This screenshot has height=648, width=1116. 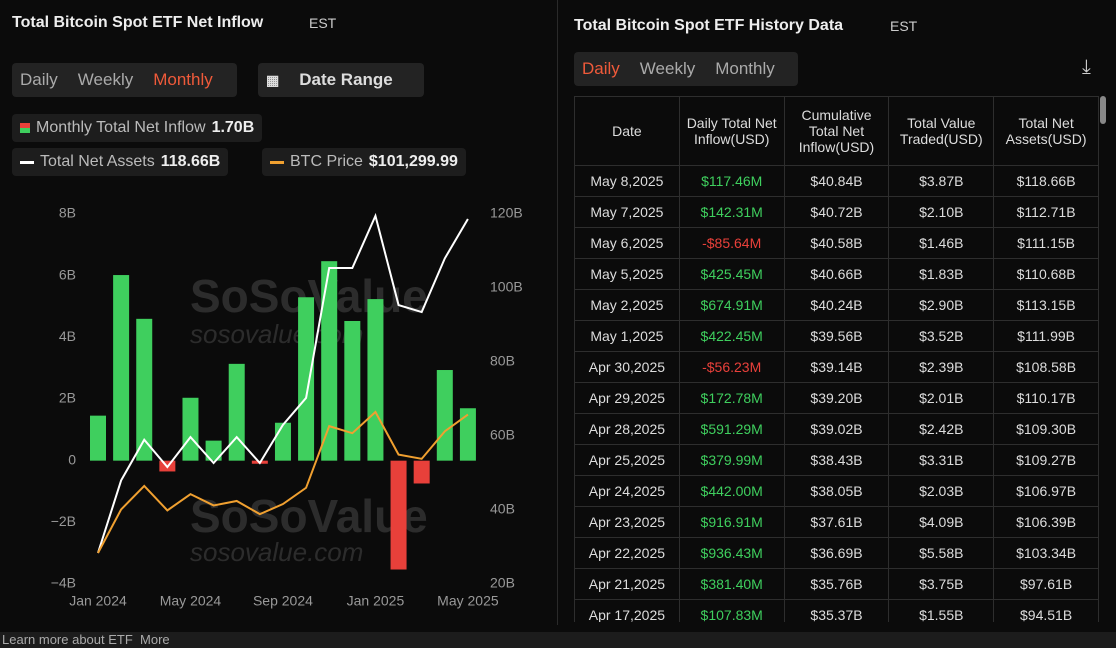 I want to click on table-cell: $112.71B, so click(x=1046, y=212).